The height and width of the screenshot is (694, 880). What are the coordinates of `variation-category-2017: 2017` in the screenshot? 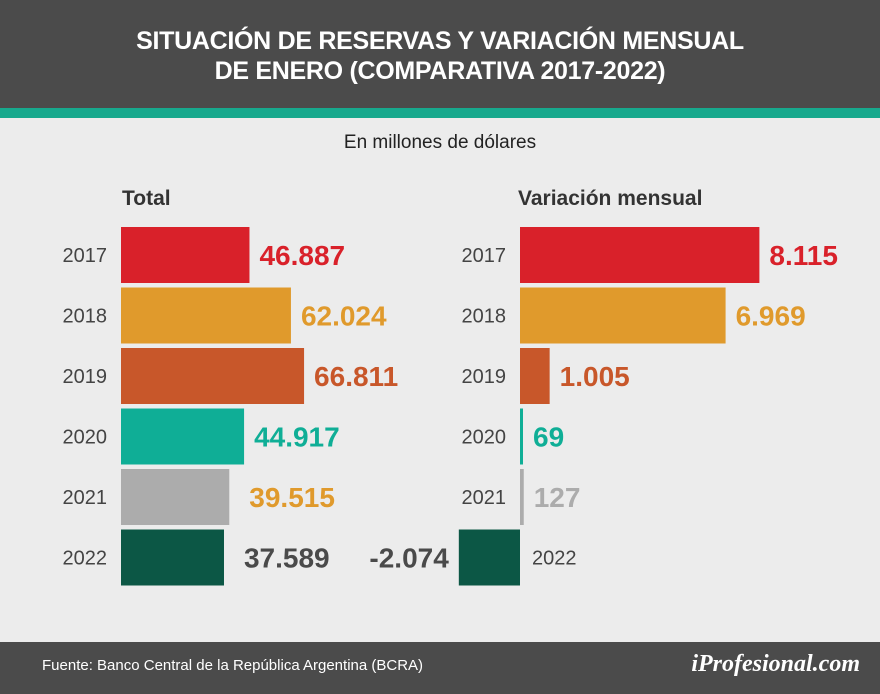 It's located at (484, 256).